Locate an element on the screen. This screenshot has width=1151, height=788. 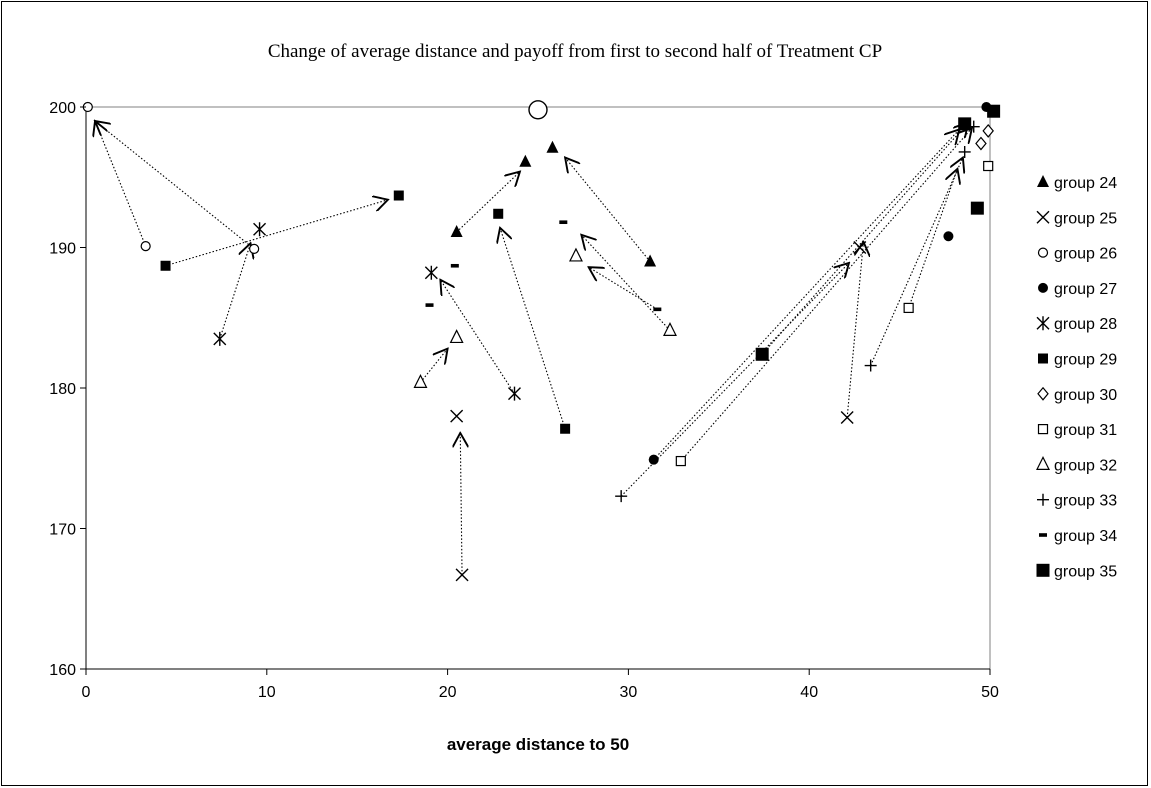
legend-label: group 27 is located at coordinates (1085, 289).